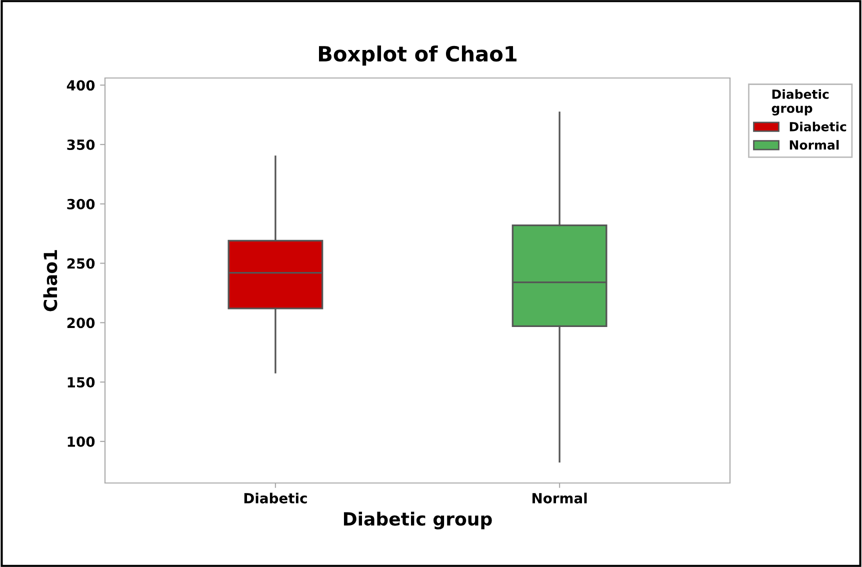 The image size is (862, 567). I want to click on y-tick-label: 250, so click(81, 263).